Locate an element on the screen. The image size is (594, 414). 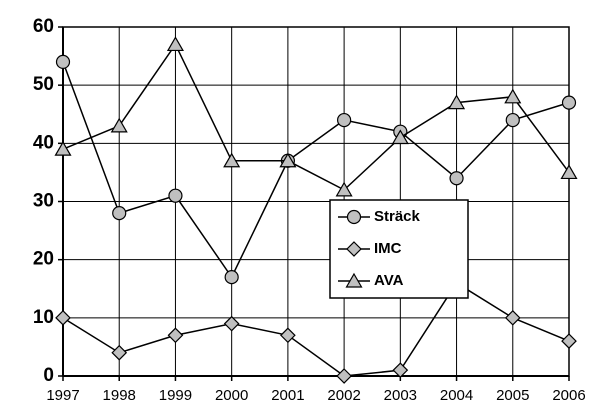
y-tick-label: 40 is located at coordinates (43, 142).